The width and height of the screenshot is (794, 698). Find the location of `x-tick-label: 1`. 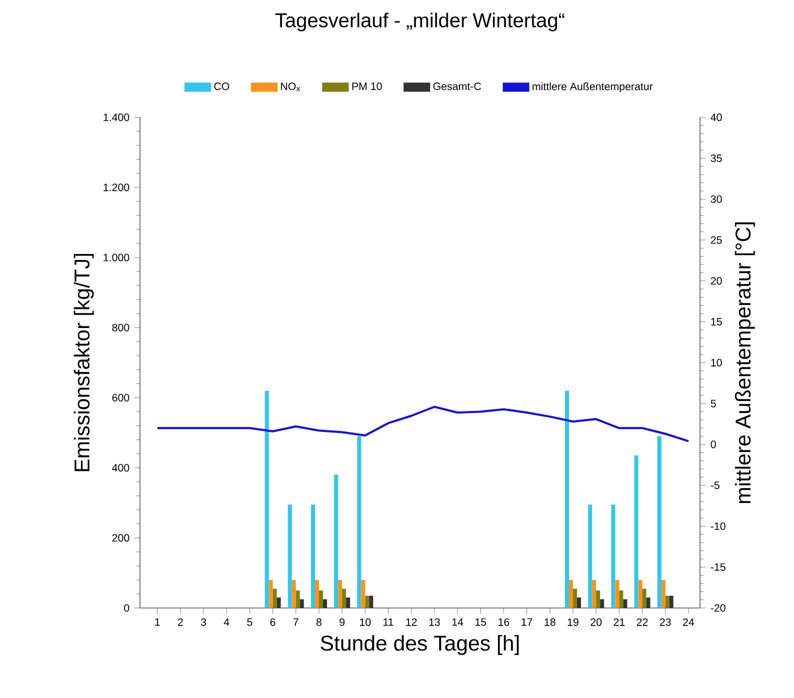

x-tick-label: 1 is located at coordinates (157, 622).